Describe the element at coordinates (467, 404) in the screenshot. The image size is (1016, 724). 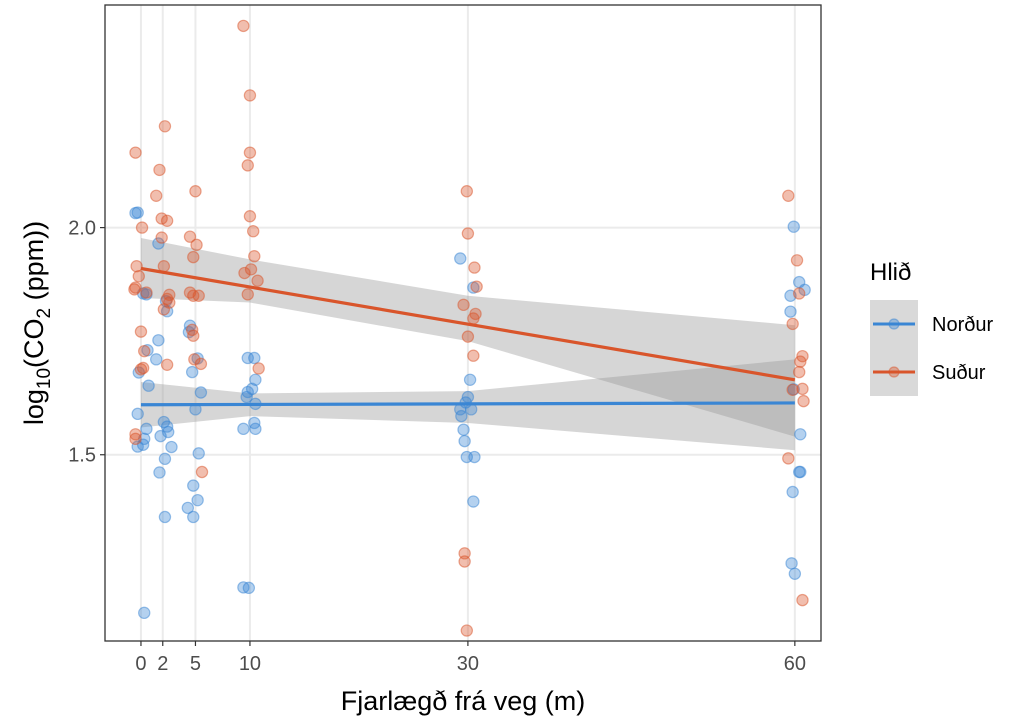
I see `trend-line-nordur` at that location.